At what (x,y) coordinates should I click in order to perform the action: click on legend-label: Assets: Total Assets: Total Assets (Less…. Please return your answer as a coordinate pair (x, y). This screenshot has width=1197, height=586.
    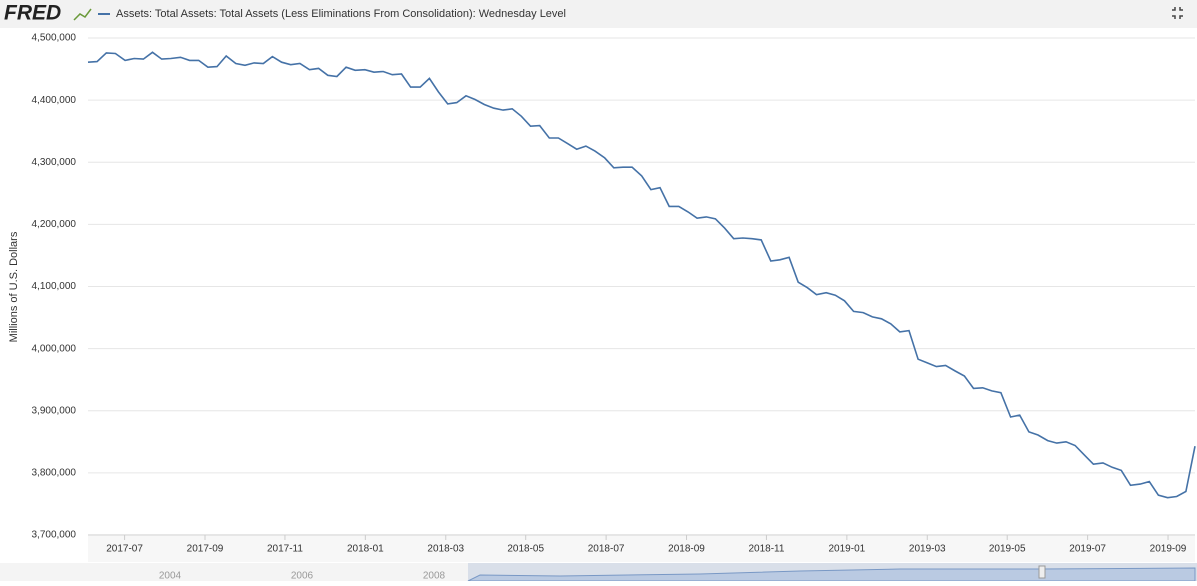
    Looking at the image, I should click on (341, 14).